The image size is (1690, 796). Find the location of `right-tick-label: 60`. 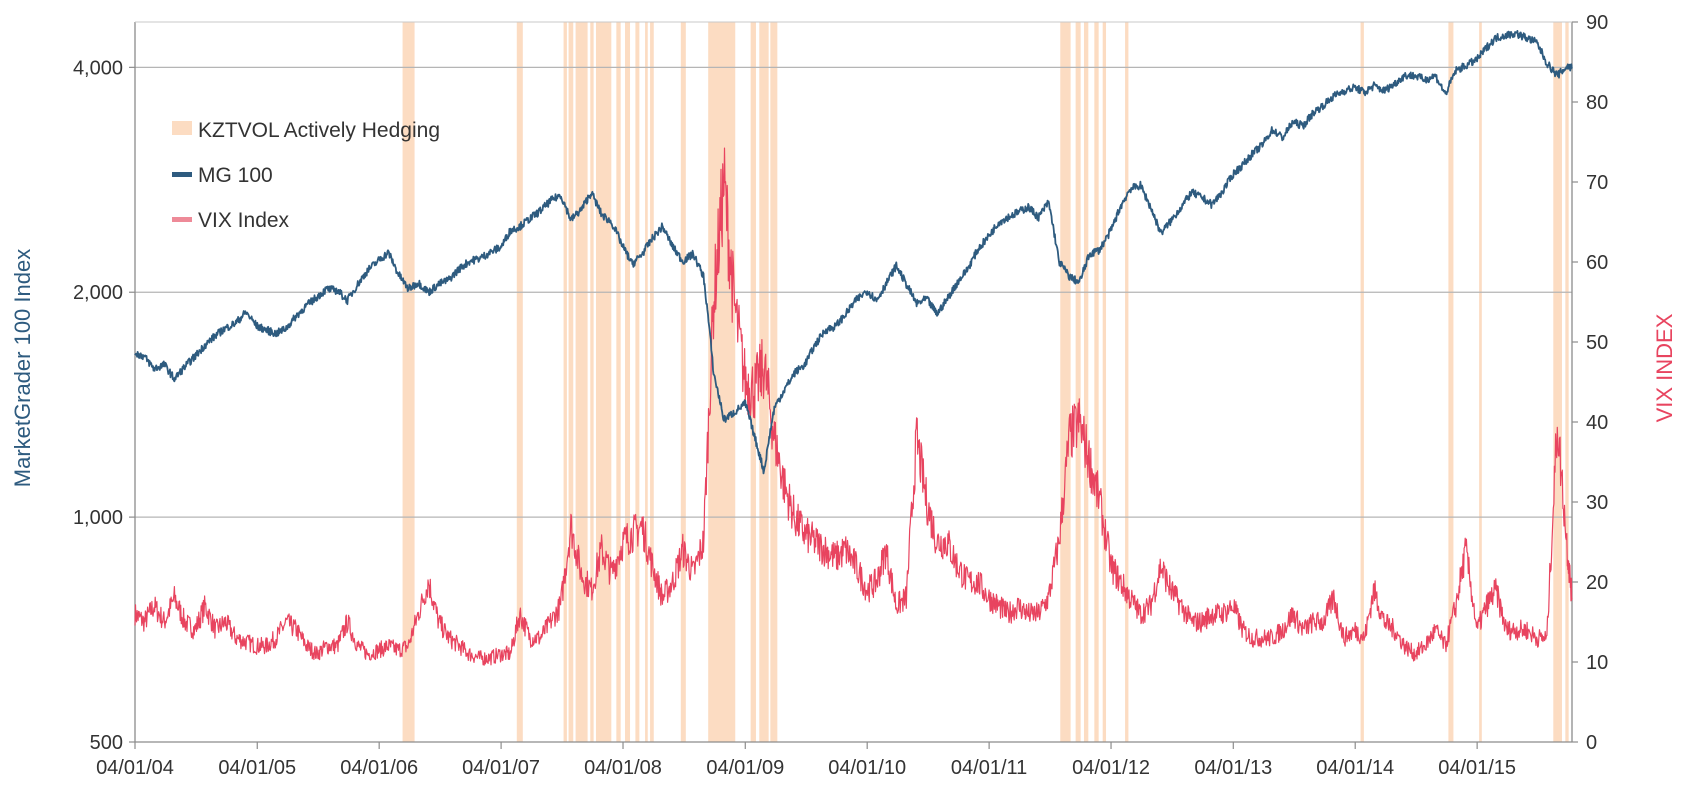

right-tick-label: 60 is located at coordinates (1597, 263).